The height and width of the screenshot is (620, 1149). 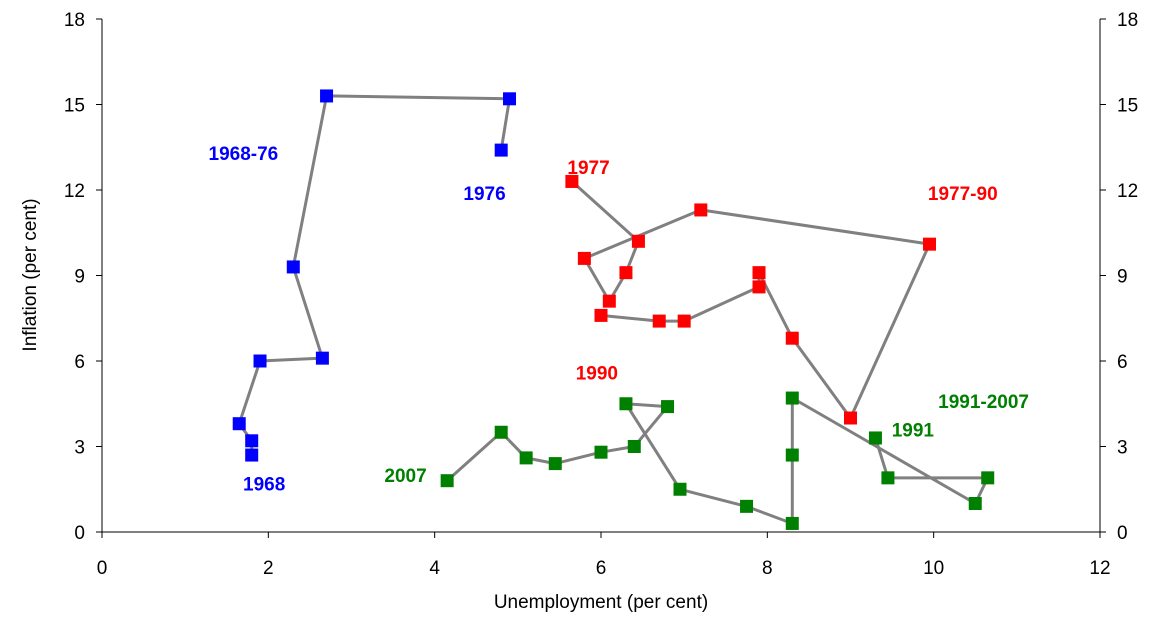 I want to click on y-tick-label-left: 3, so click(x=79, y=448).